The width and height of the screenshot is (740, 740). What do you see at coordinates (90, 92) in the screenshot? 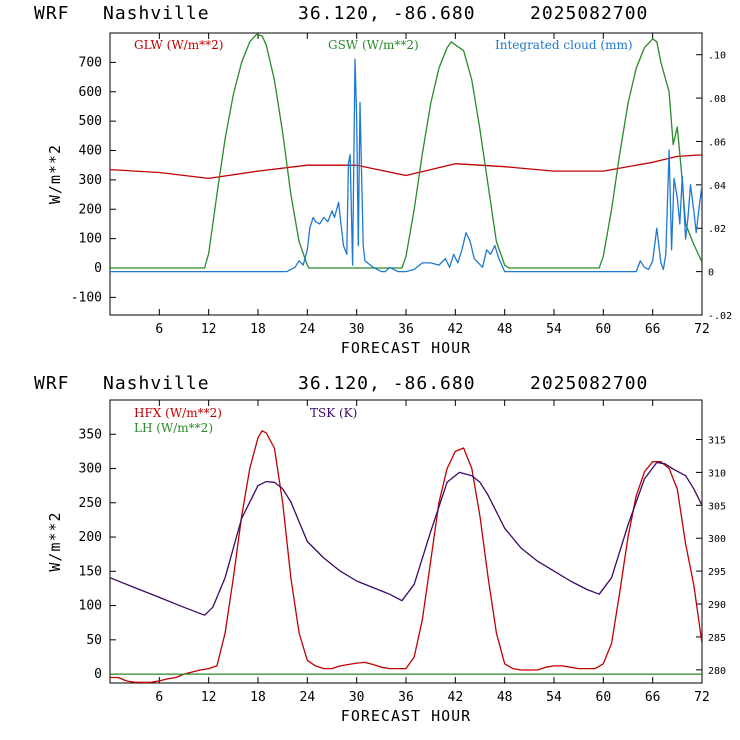
I see `y-tick-label: 600` at bounding box center [90, 92].